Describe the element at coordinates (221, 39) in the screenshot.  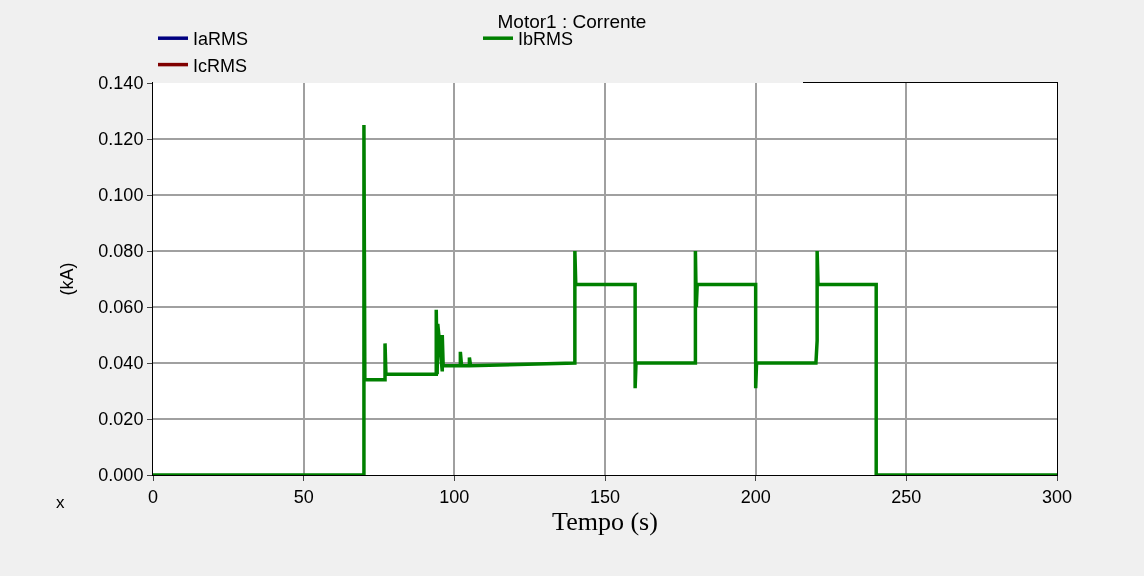
I see `legend-label: IaRMS` at that location.